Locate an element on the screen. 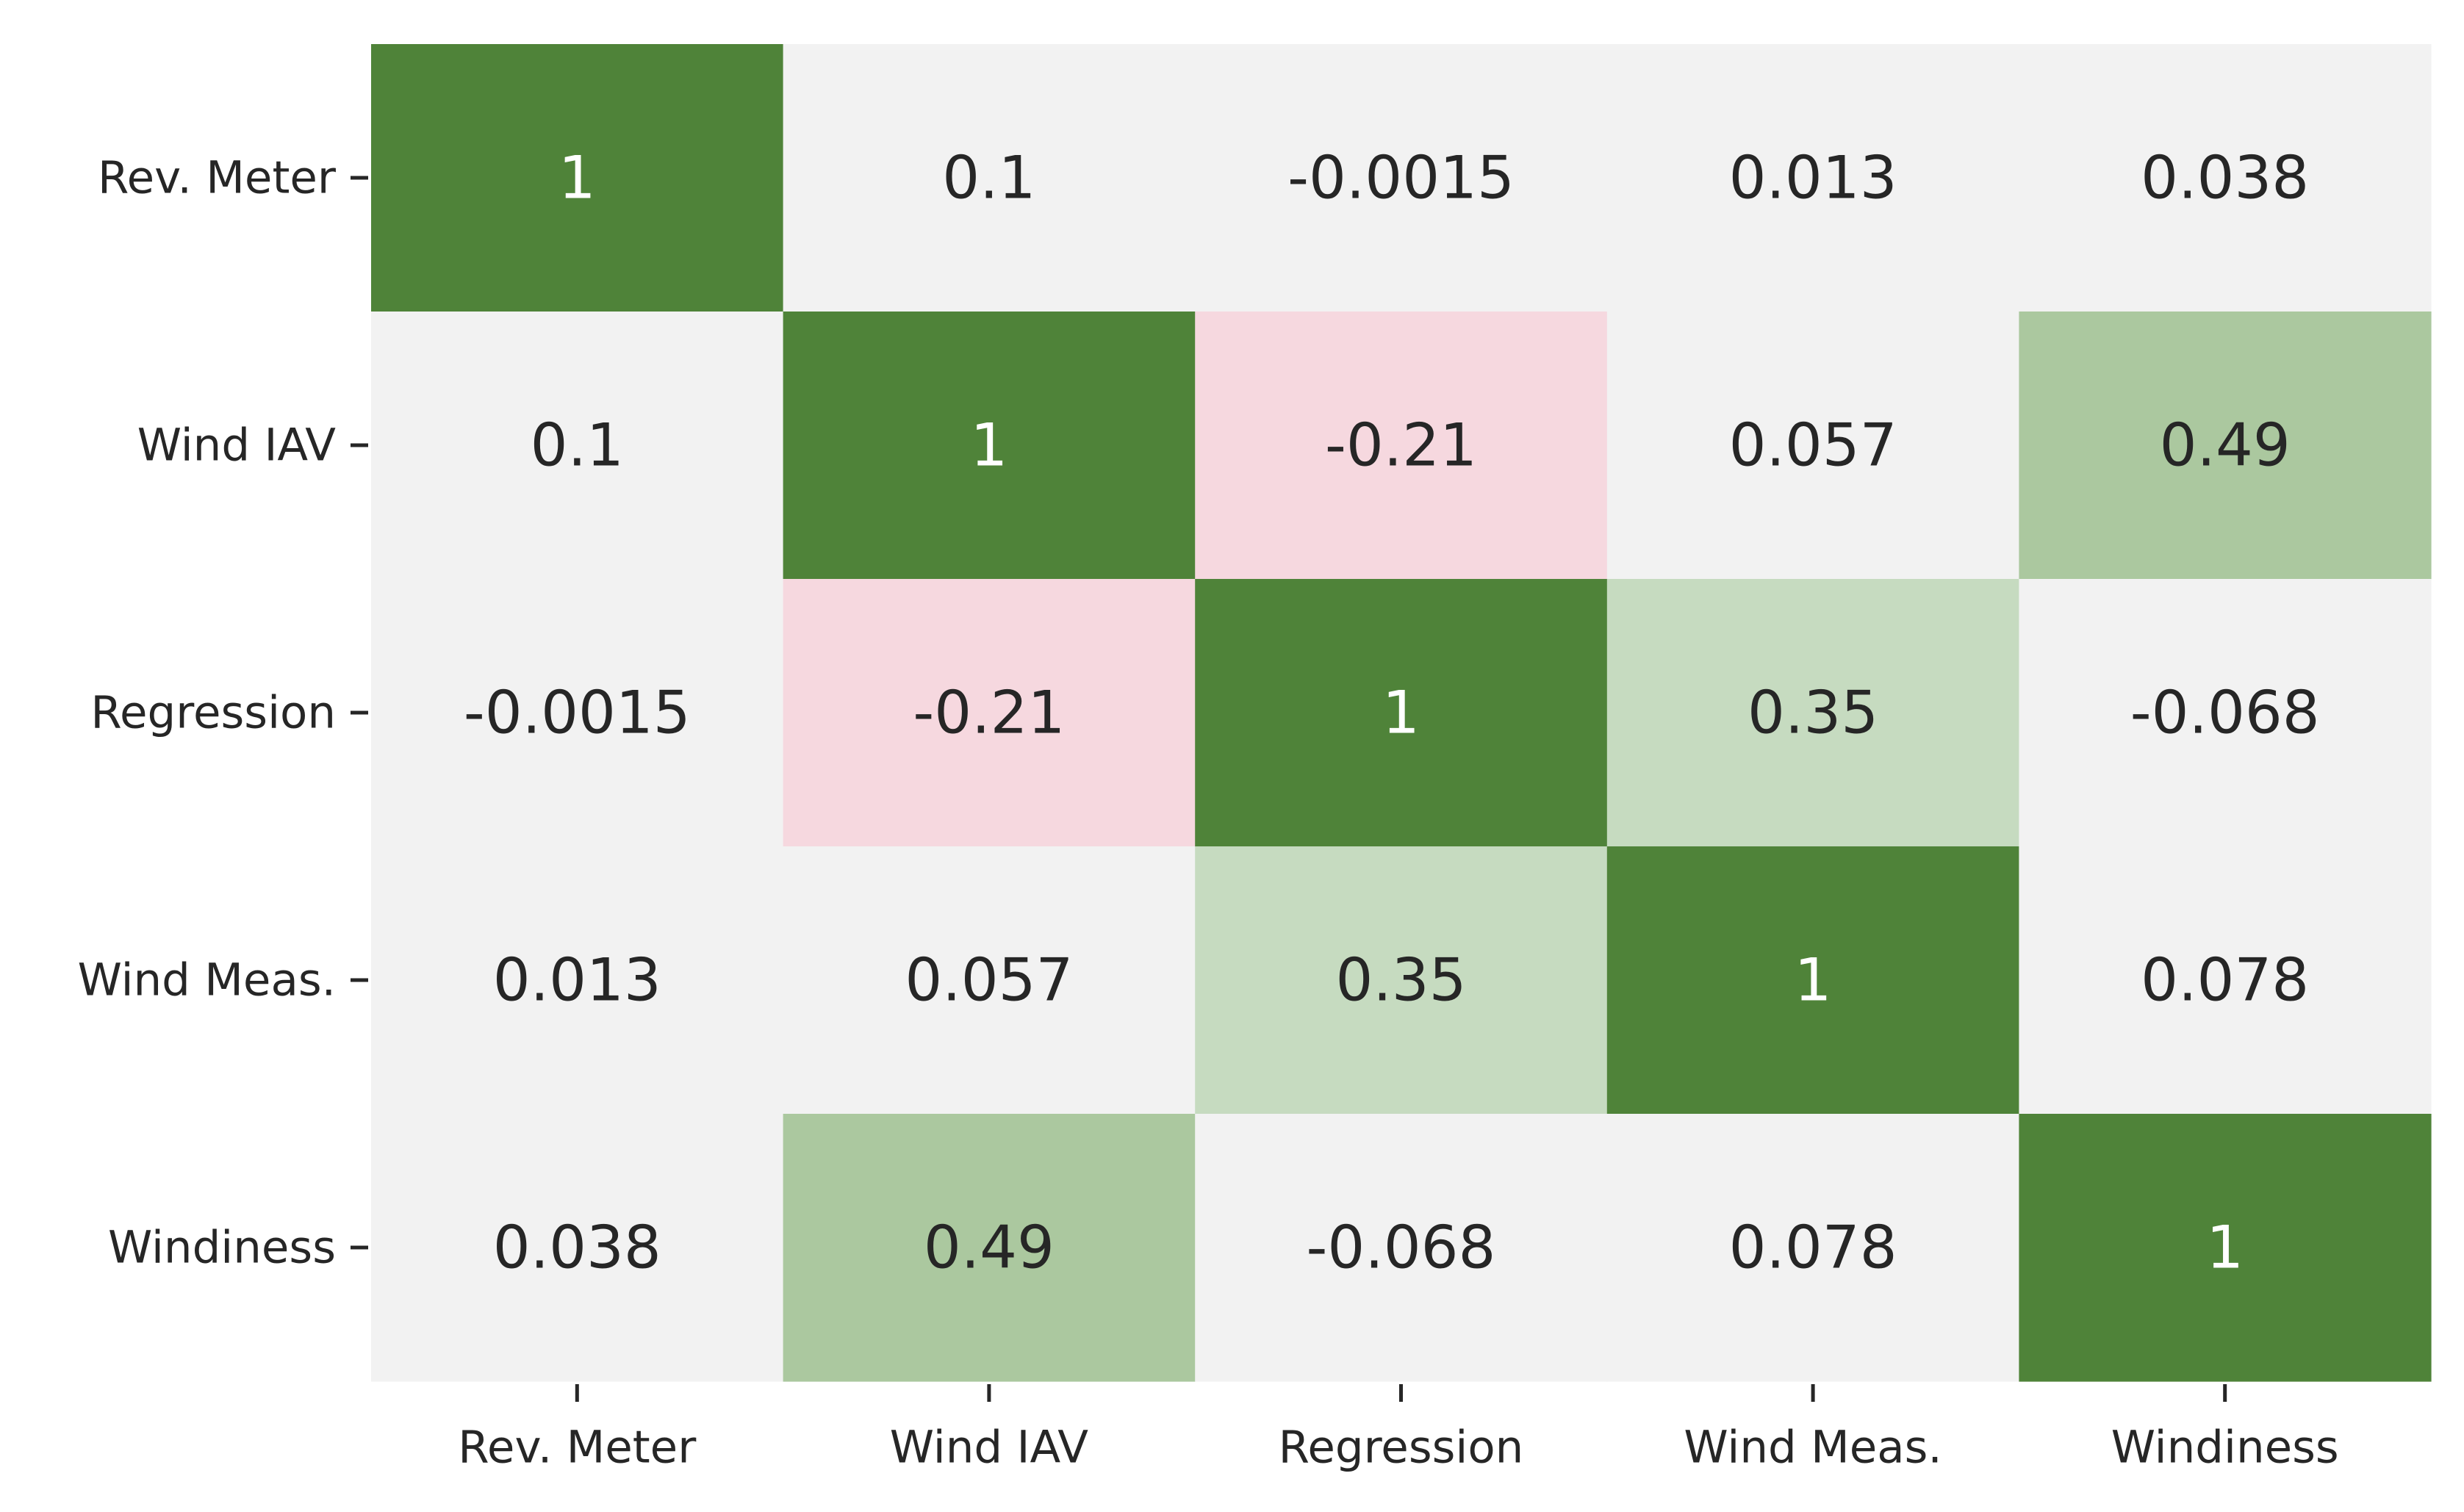  heatmap-cell-windiness-wind-meas is located at coordinates (1813, 1248).